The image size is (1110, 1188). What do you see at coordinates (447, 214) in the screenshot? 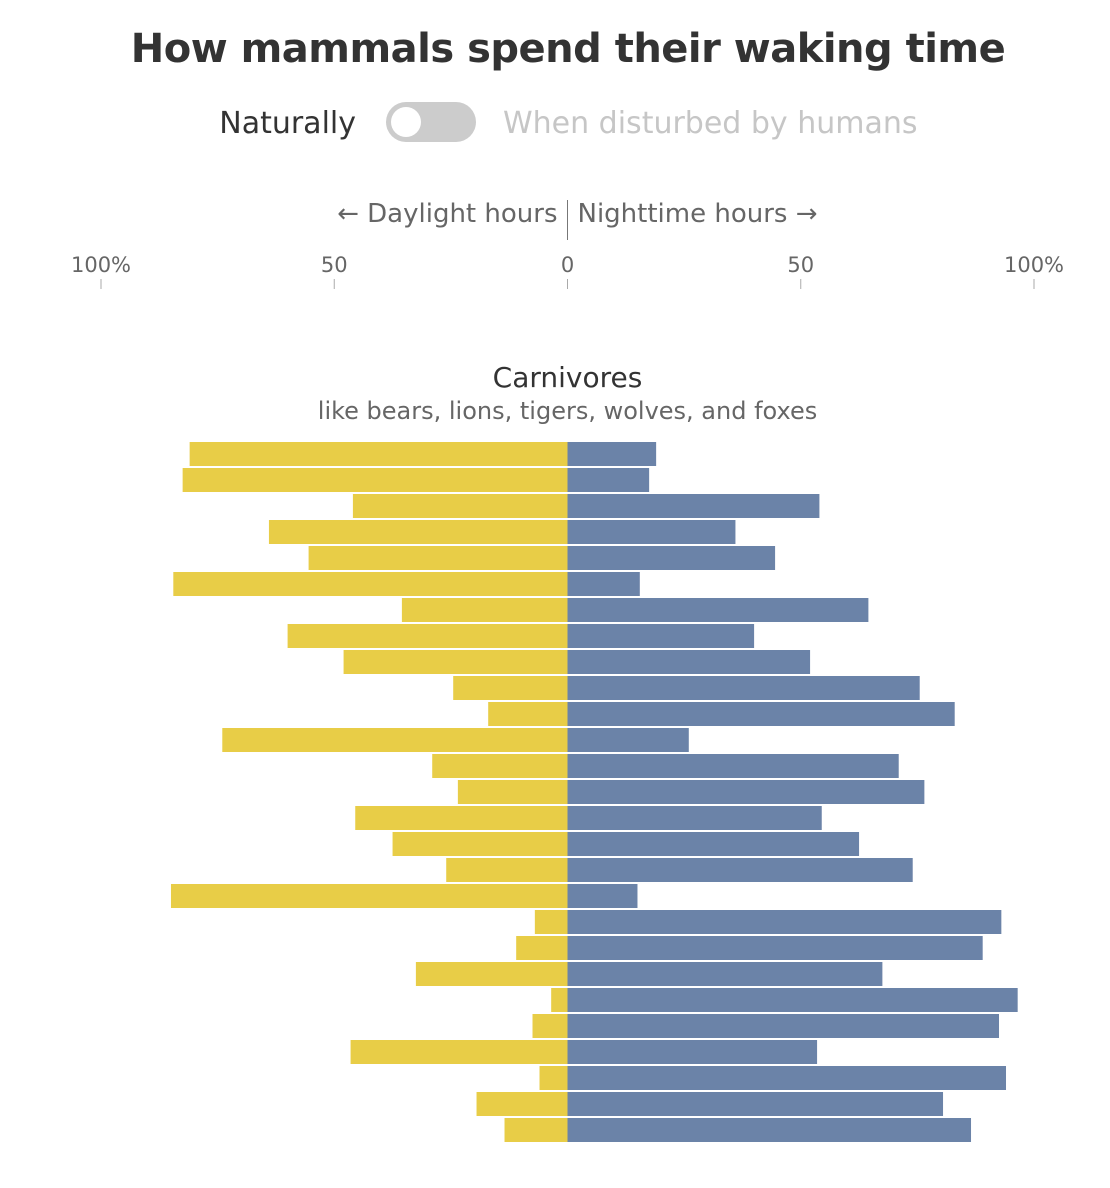
I see `daylight-axis-label: ← Daylight hours` at bounding box center [447, 214].